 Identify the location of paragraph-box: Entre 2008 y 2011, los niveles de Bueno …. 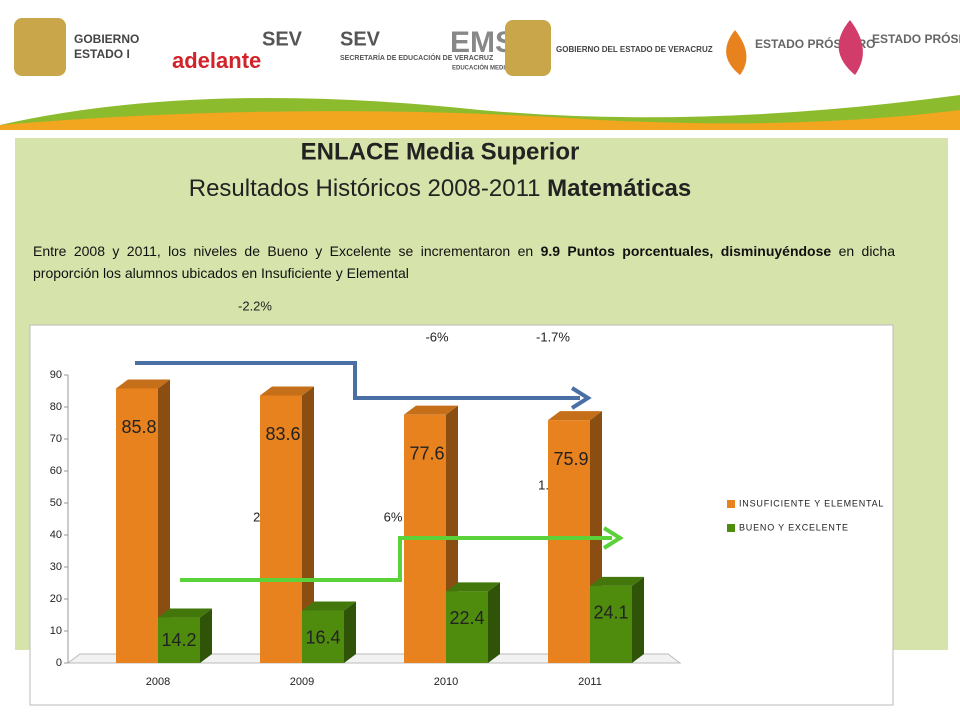
(464, 262).